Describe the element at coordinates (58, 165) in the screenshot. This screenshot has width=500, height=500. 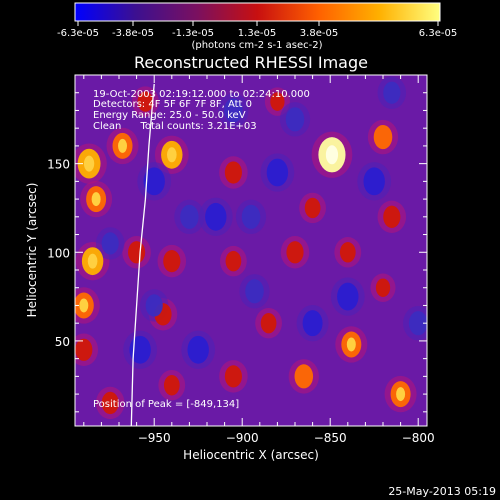
I see `y-tick-label: 150` at that location.